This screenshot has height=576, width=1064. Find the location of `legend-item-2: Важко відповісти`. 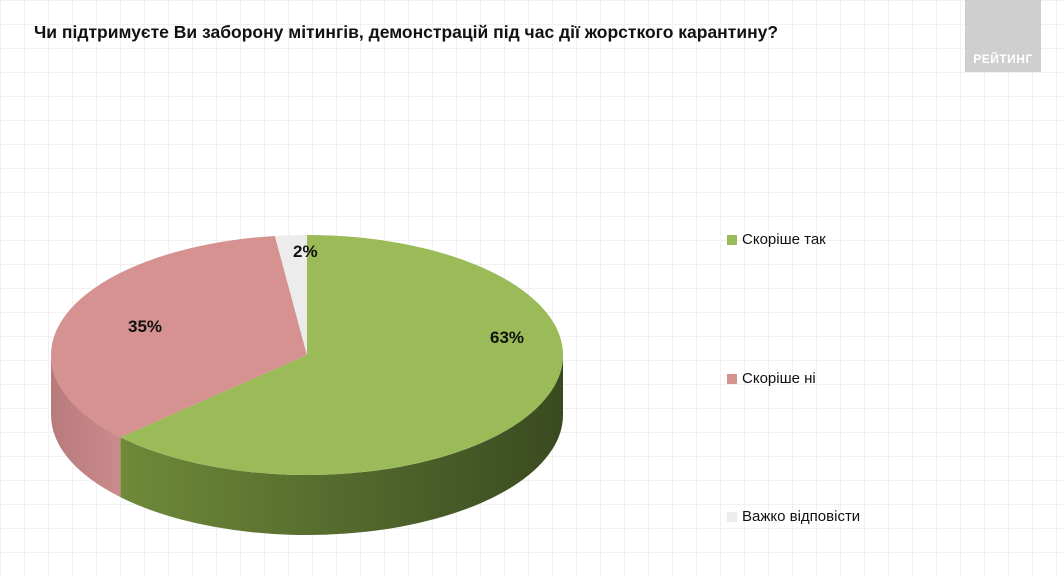

legend-item-2: Важко відповісти is located at coordinates (793, 516).